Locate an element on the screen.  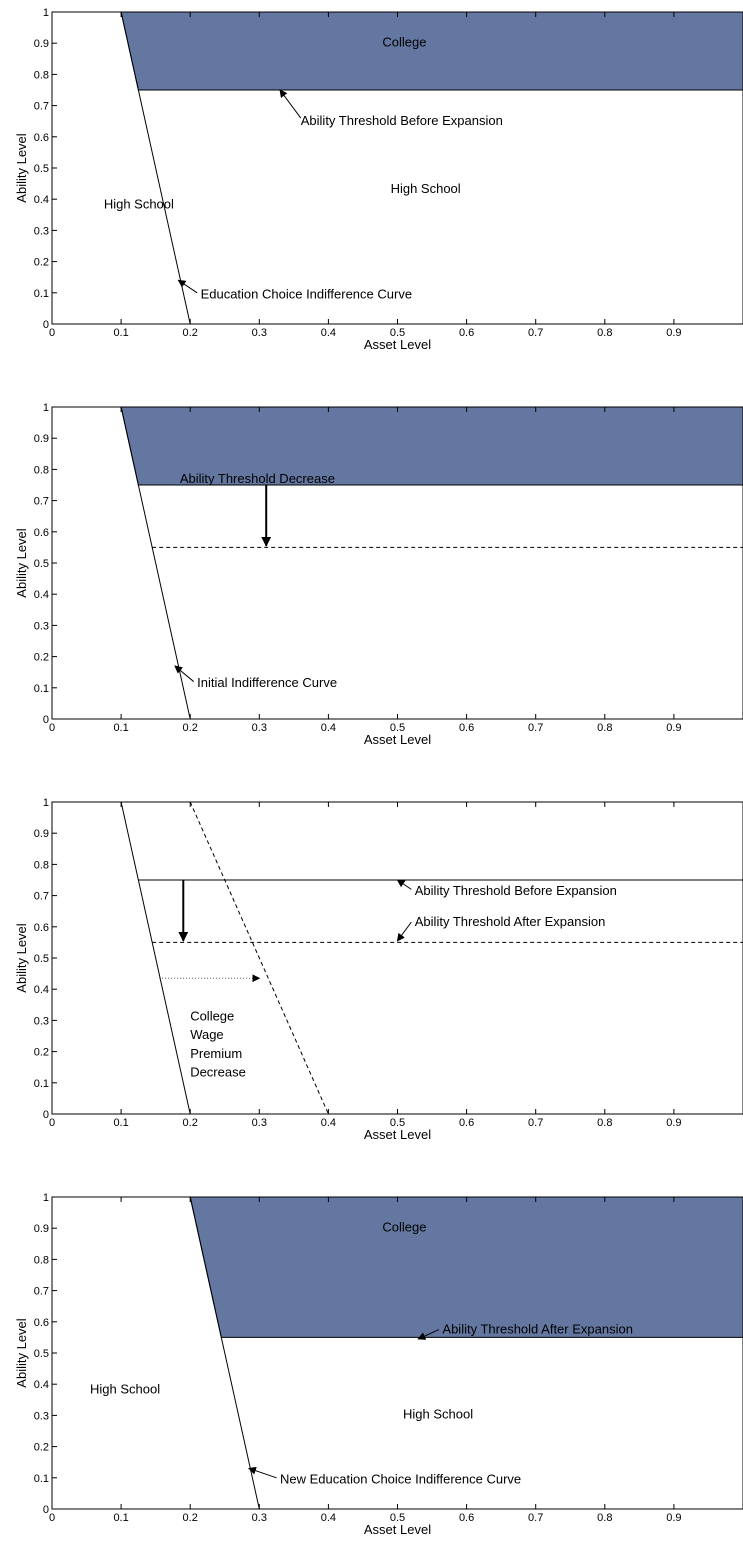
college-region-label: College is located at coordinates (404, 41).